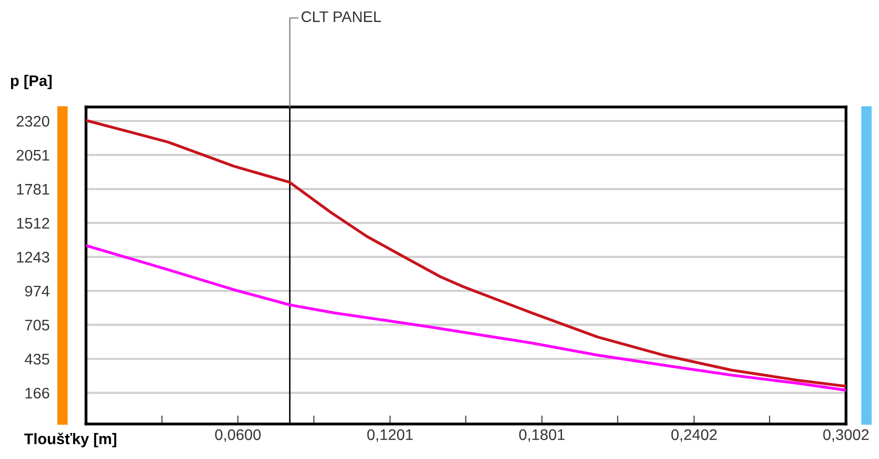  I want to click on y-tick-label: 435, so click(37, 359).